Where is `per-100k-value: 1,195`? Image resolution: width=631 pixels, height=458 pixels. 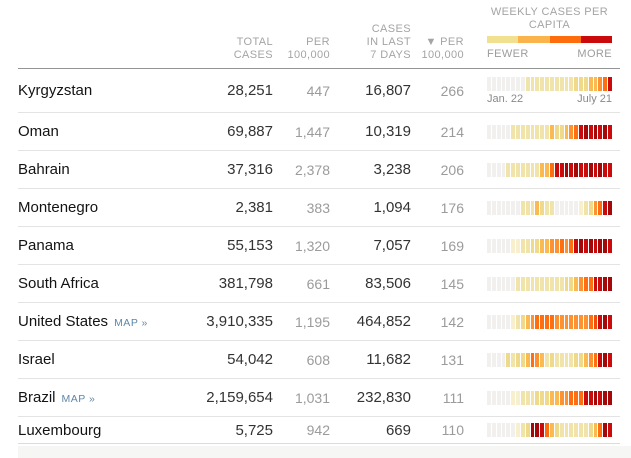 per-100k-value: 1,195 is located at coordinates (312, 321).